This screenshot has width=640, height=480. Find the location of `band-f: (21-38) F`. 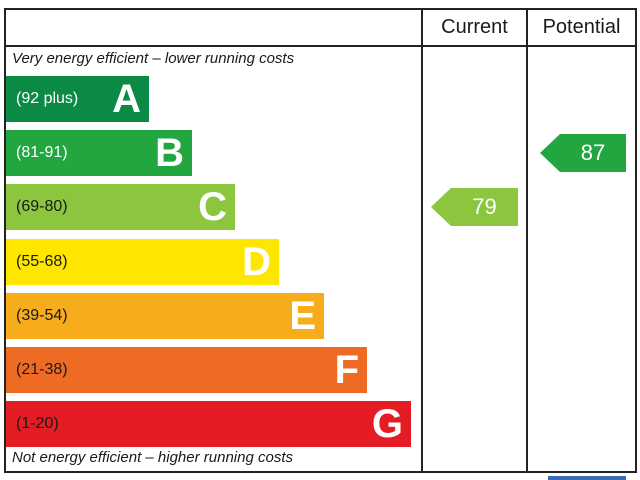

band-f: (21-38) F is located at coordinates (186, 370).